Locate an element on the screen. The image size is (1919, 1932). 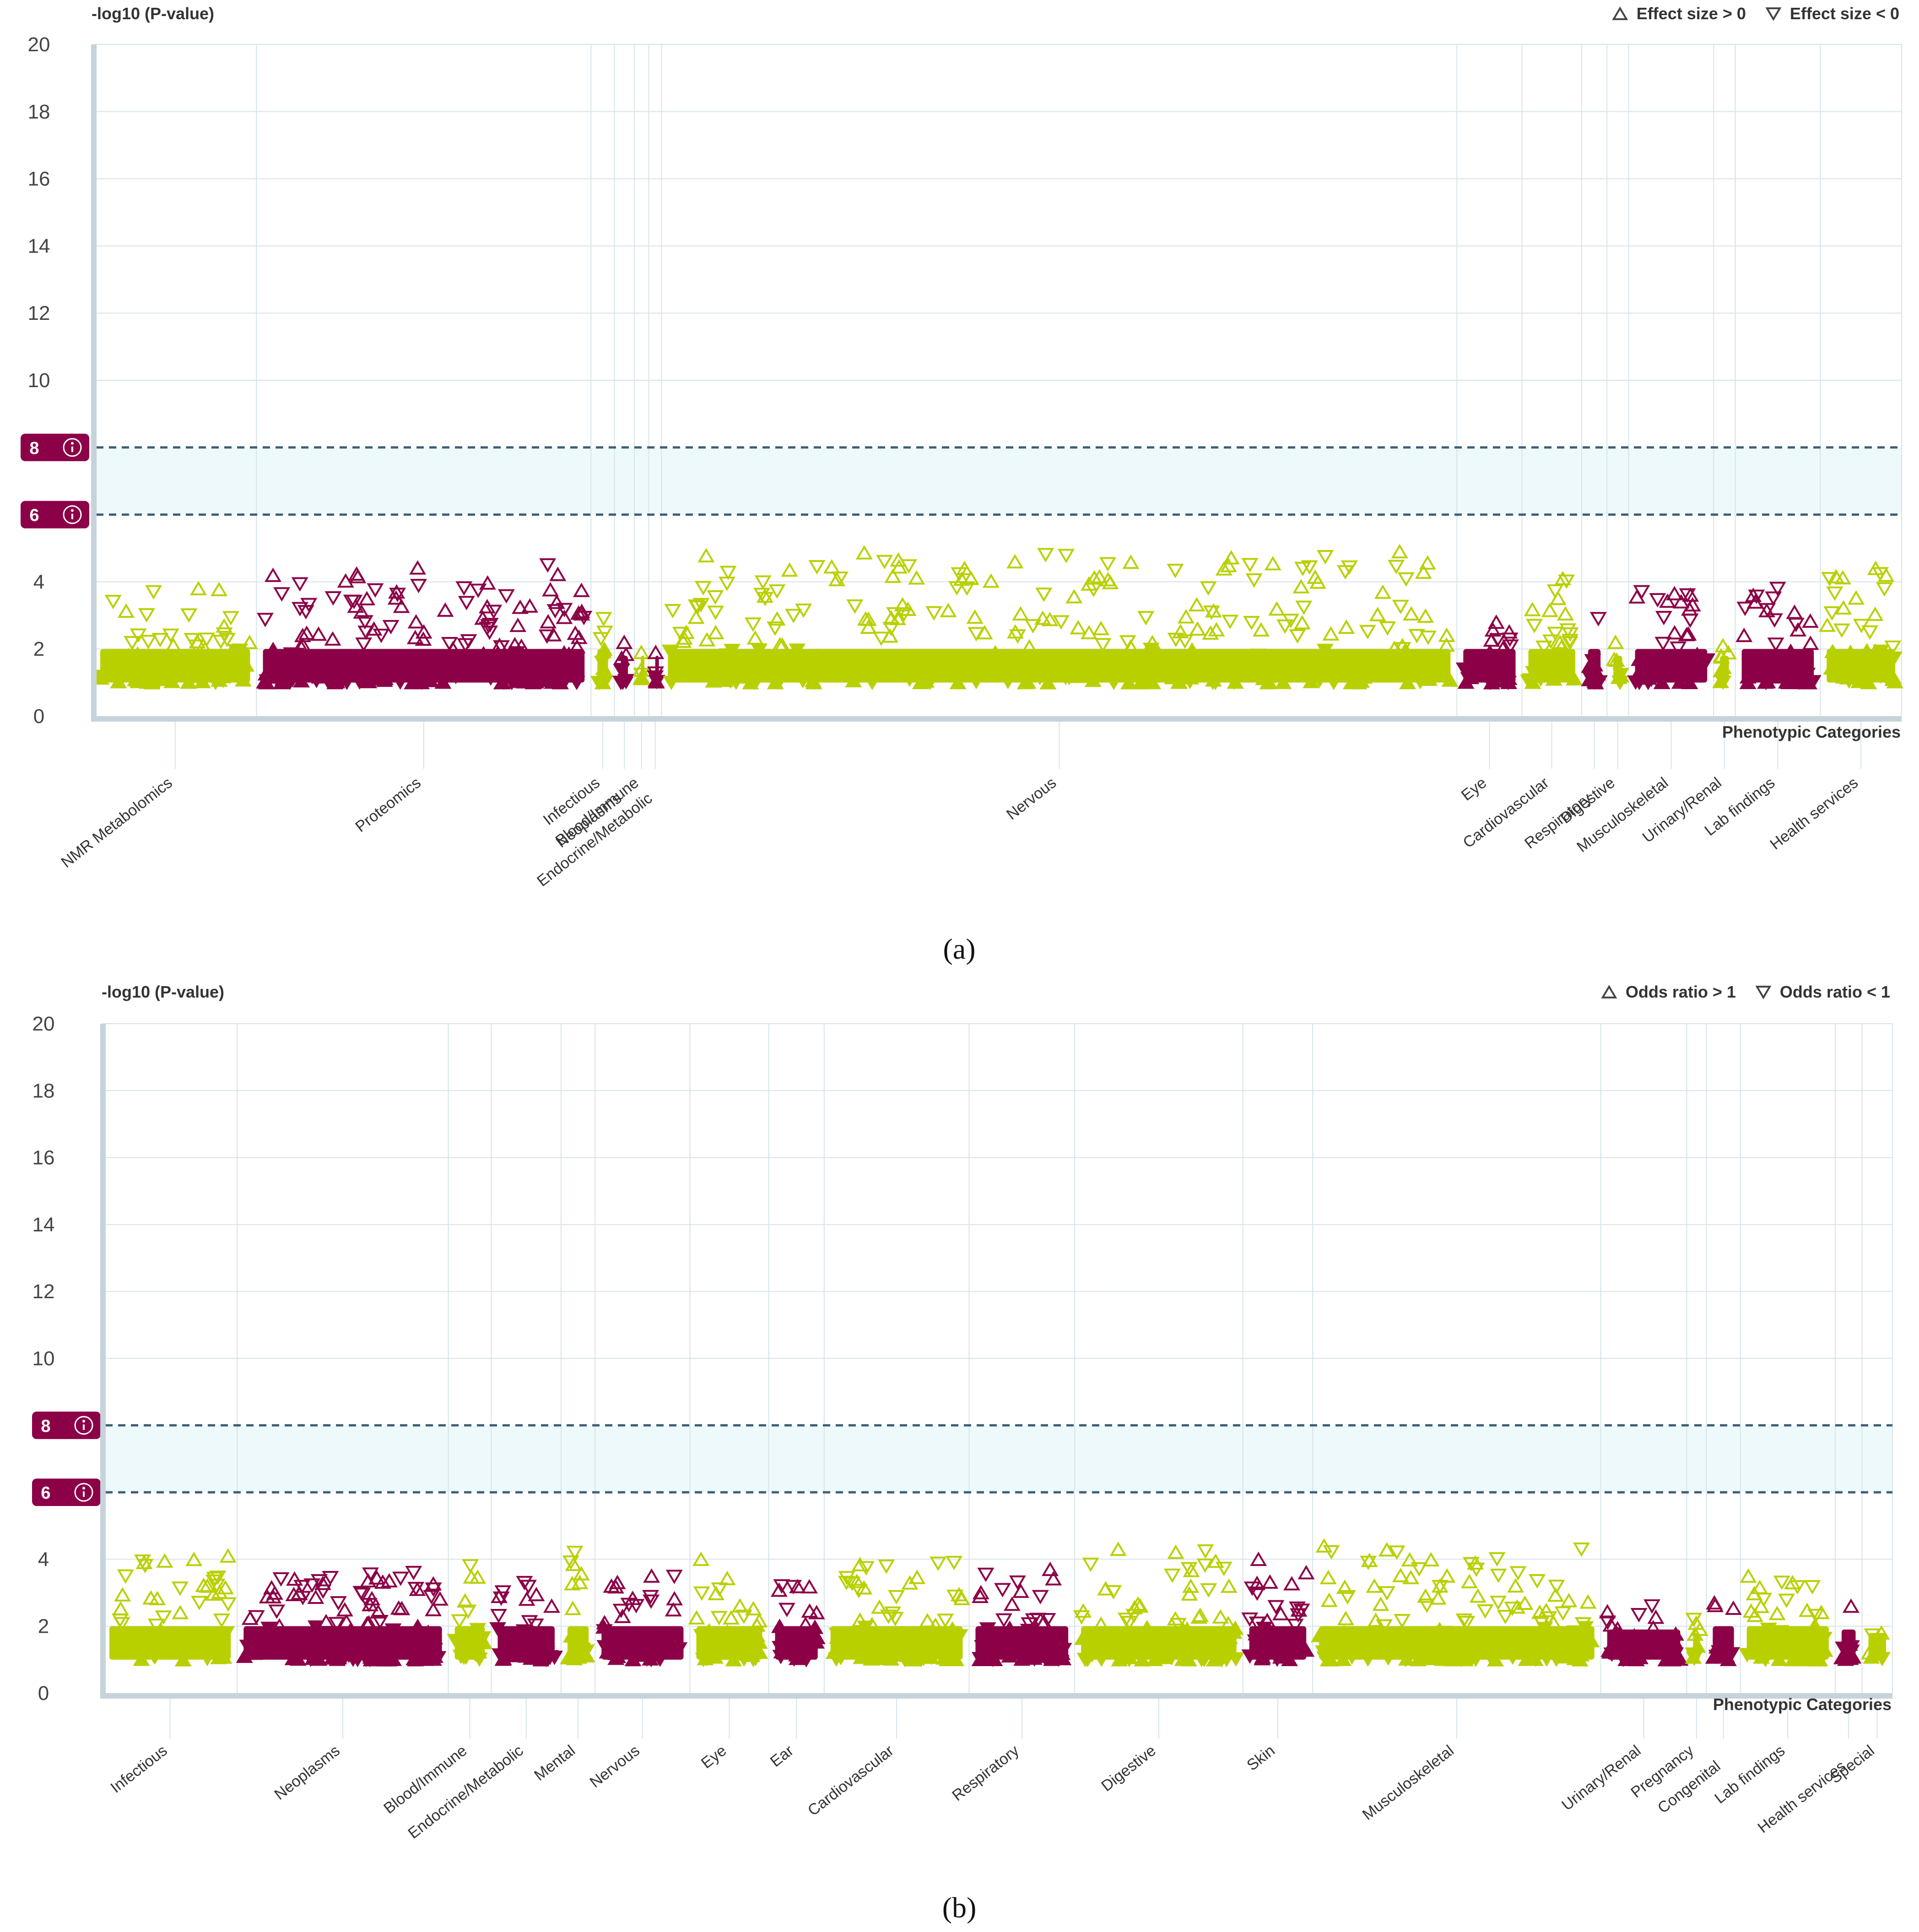
category-label: Neoplasms is located at coordinates (307, 1772).